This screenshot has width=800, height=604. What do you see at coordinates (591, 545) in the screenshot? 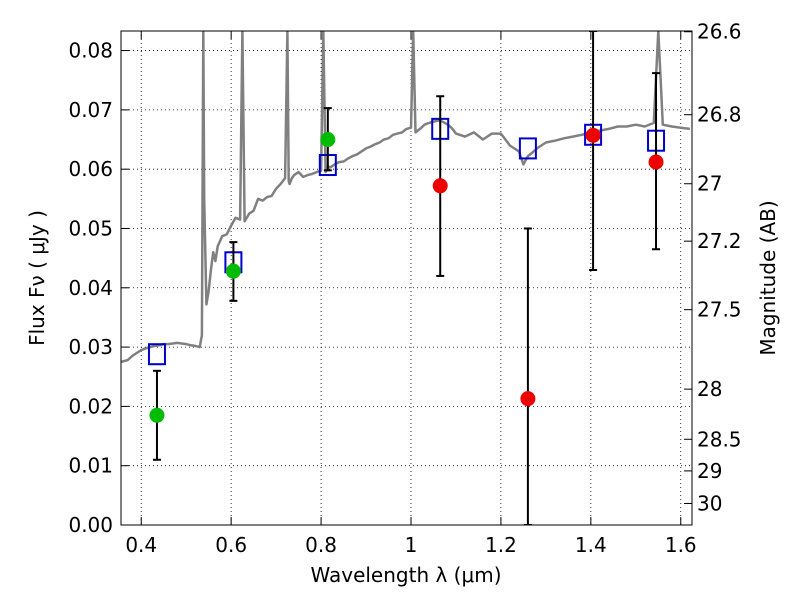
I see `x-tick-label: 1.4` at bounding box center [591, 545].